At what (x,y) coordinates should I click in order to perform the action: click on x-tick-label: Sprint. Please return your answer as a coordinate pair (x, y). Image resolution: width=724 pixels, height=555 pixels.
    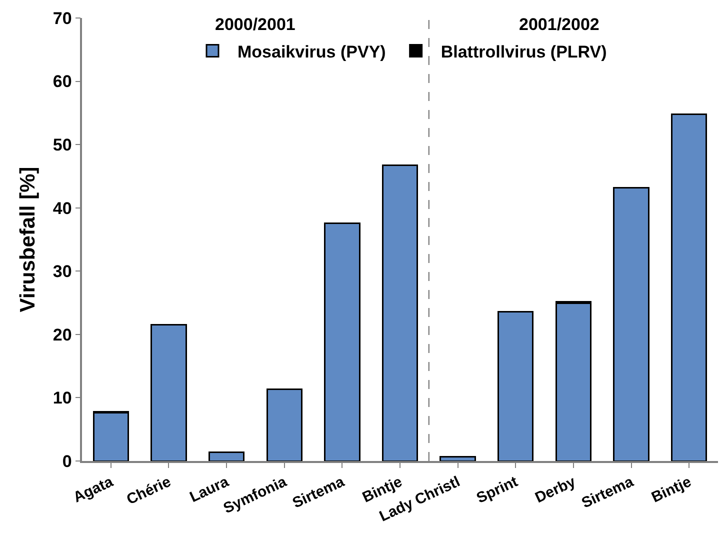
    Looking at the image, I should click on (497, 490).